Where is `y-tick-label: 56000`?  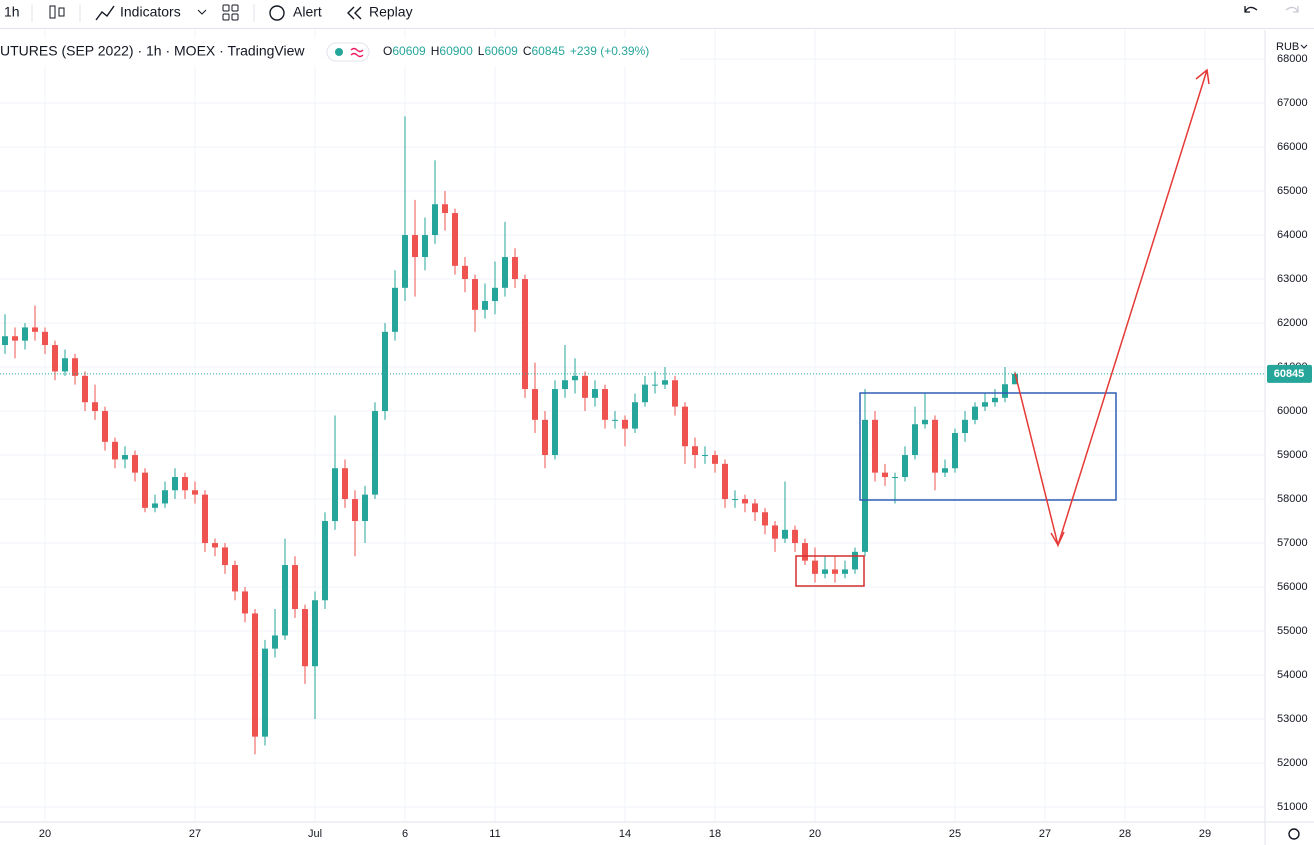
y-tick-label: 56000 is located at coordinates (1292, 587).